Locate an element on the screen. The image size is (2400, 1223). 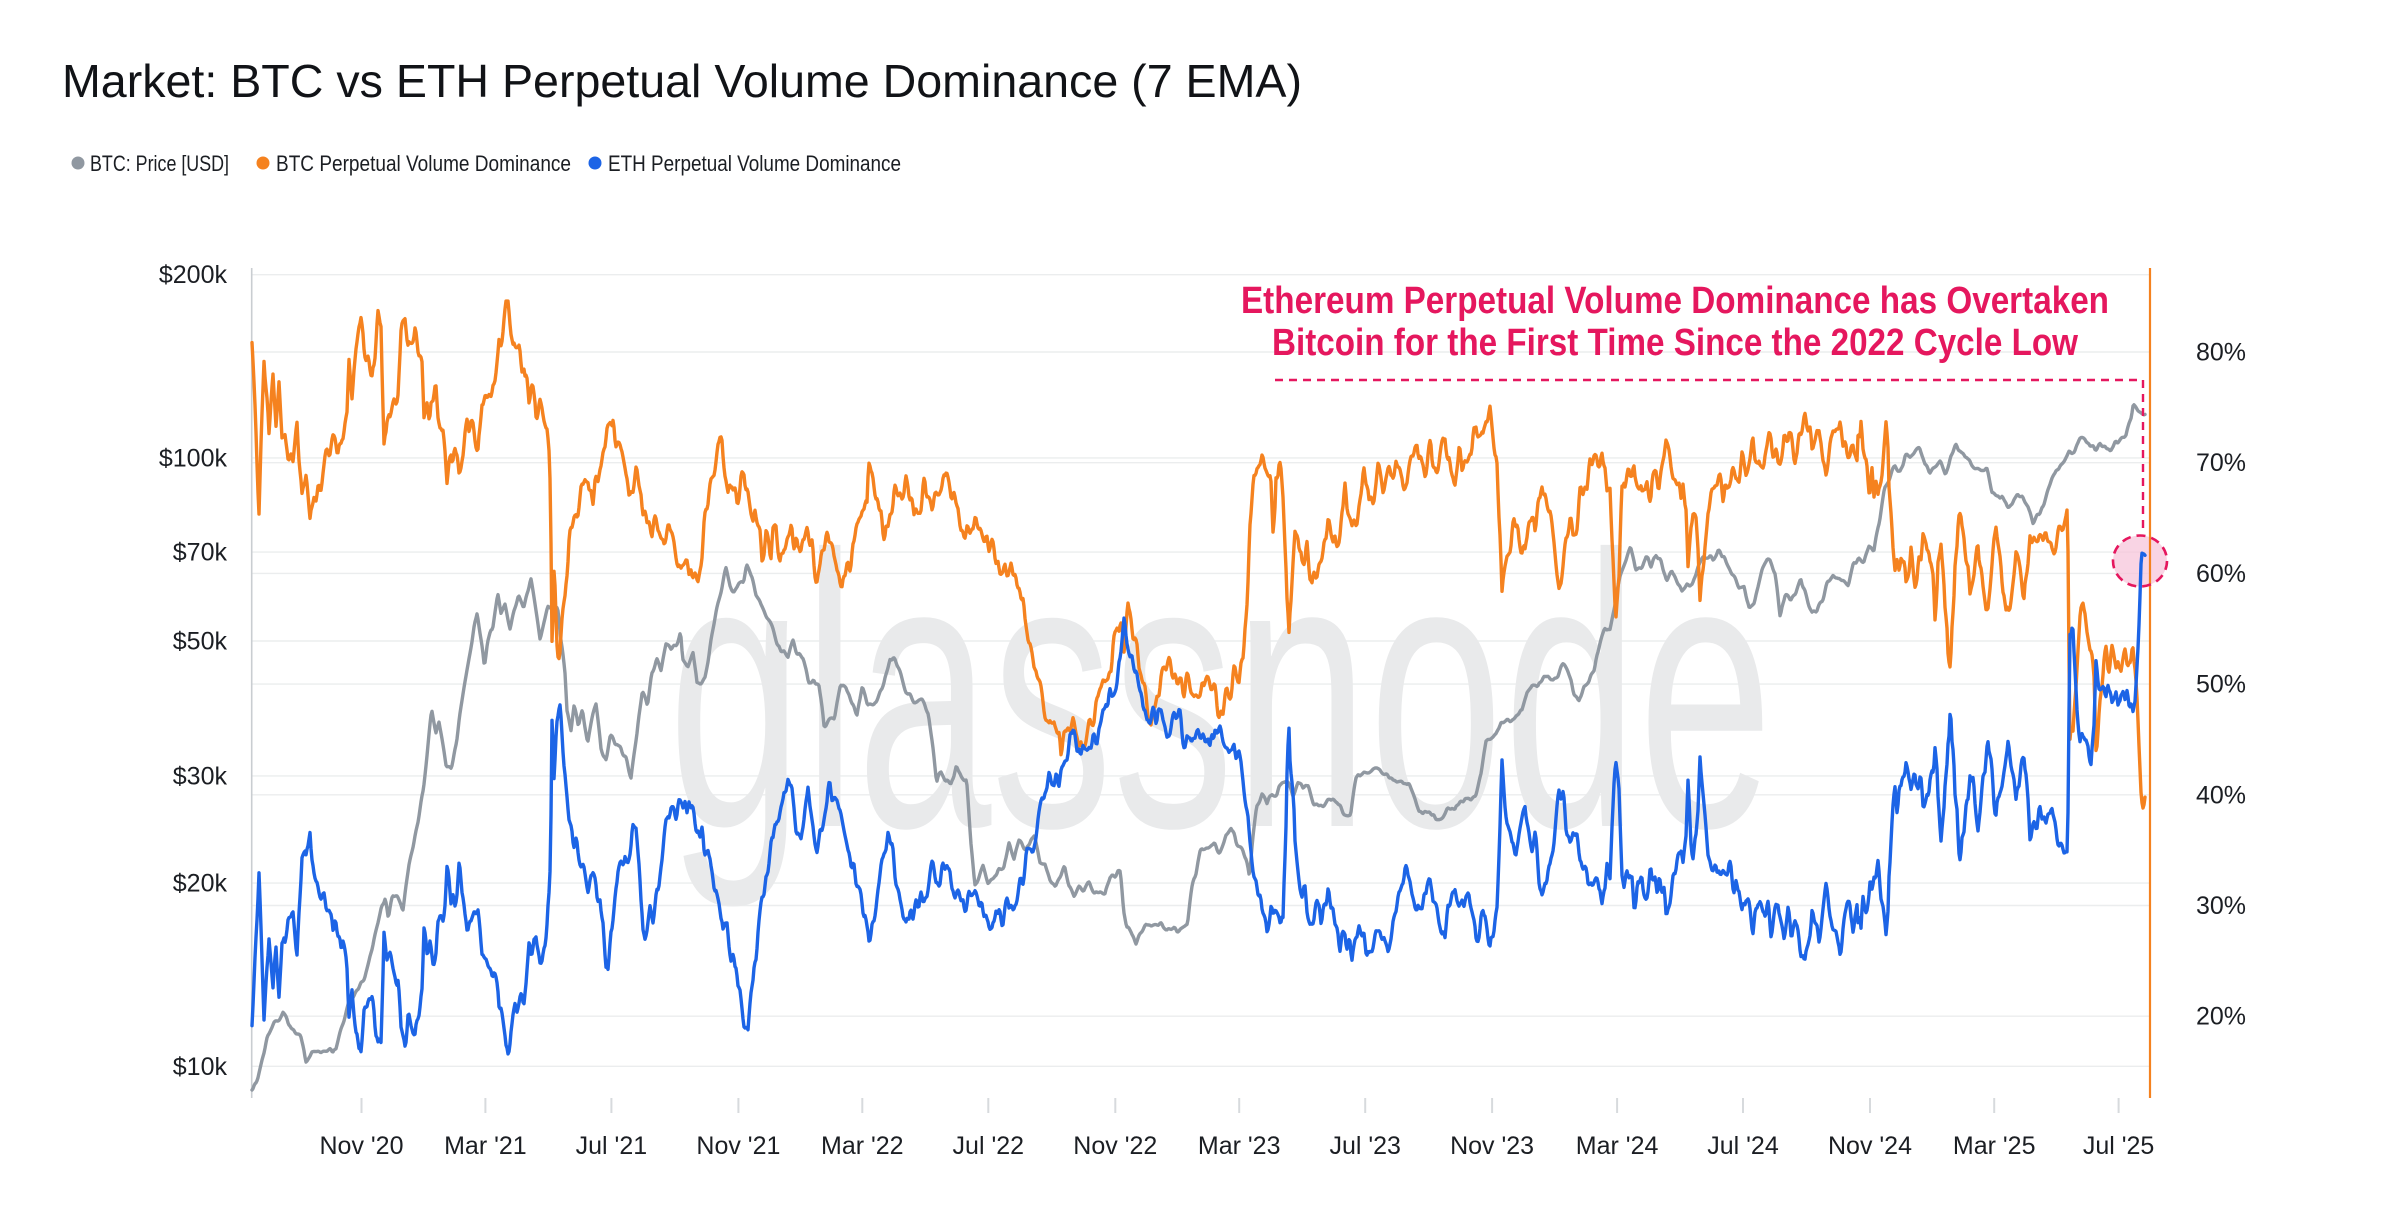
svg-text: ETH Perpetual Volume Dominance is located at coordinates (754, 163).